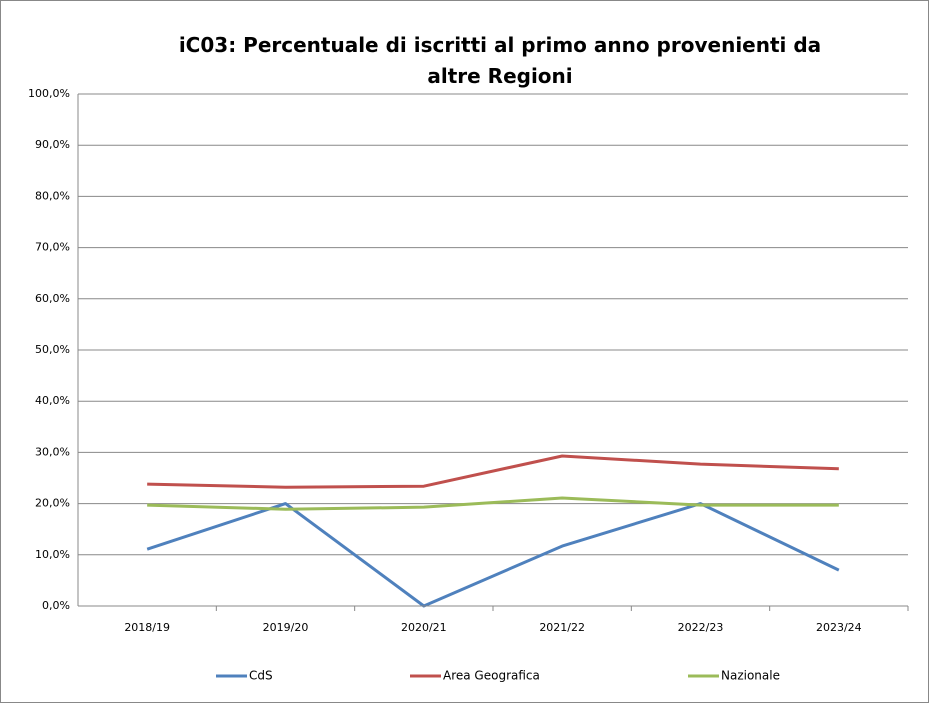 The image size is (930, 704). I want to click on y-tick-label: 70,0%, so click(52, 247).